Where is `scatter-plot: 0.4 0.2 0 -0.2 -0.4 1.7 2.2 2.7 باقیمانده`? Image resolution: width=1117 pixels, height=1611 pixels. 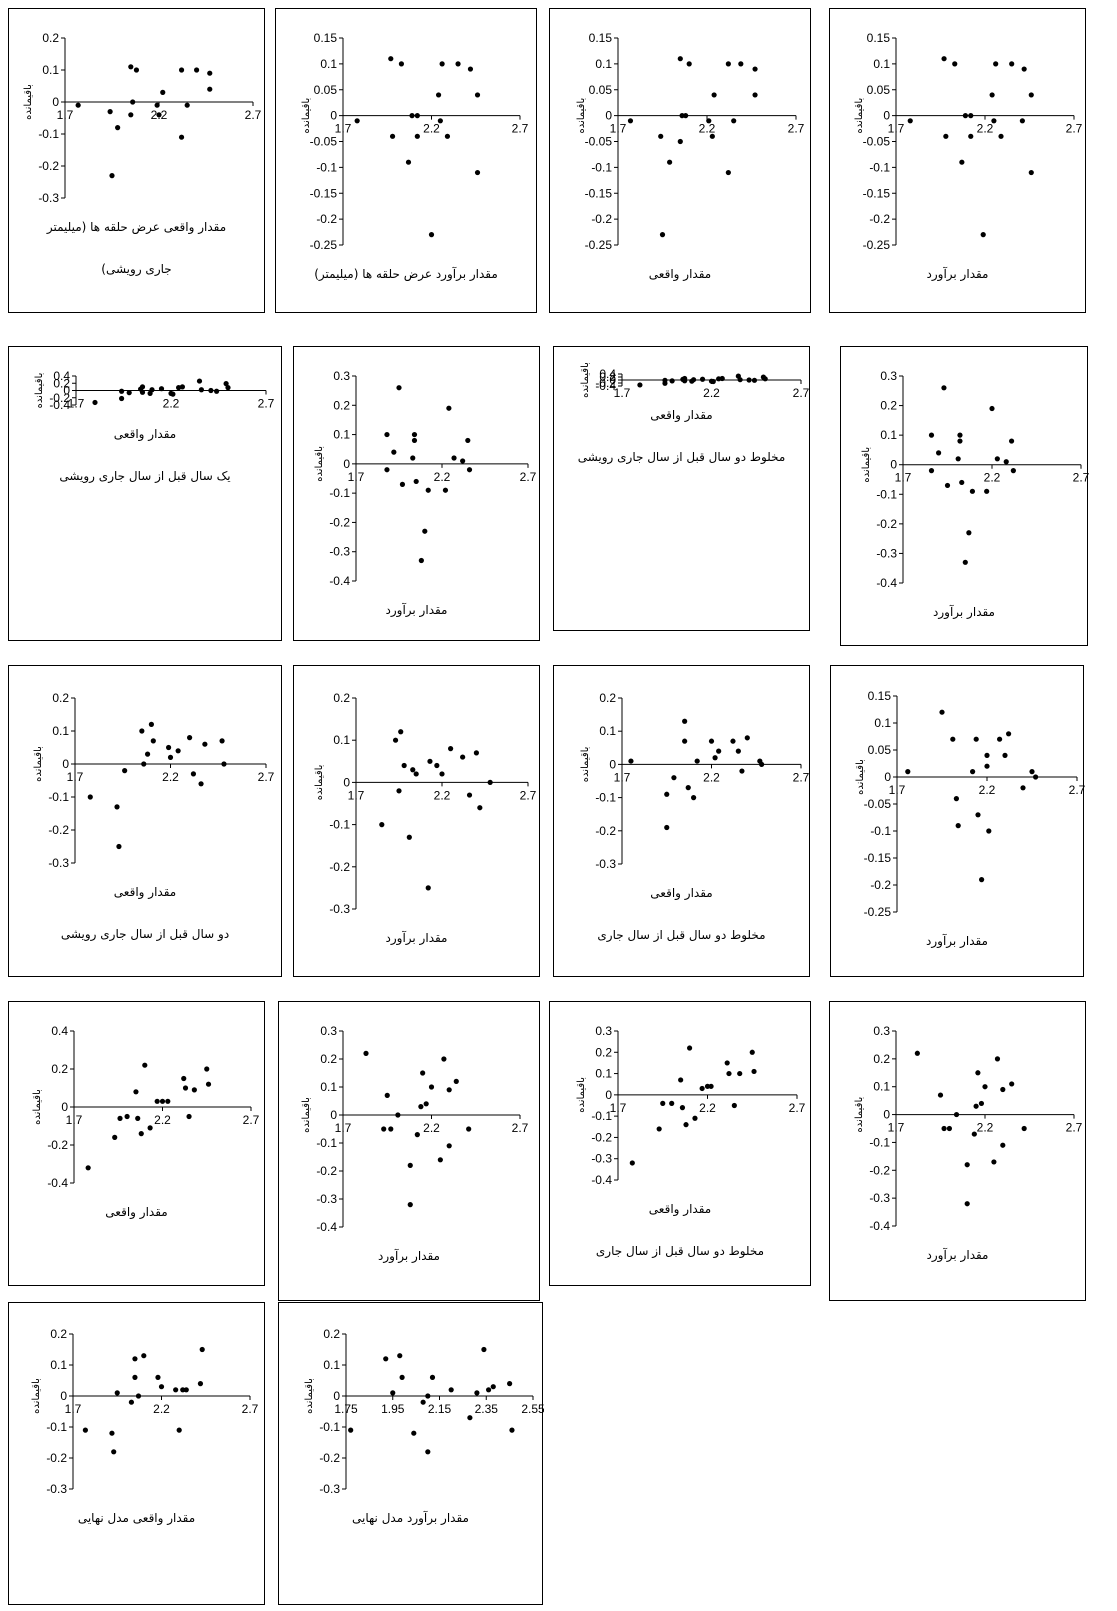
scatter-plot: 0.4 0.2 0 -0.2 -0.4 1.7 2.2 2.7 باقیمانده is located at coordinates (146, 1107).